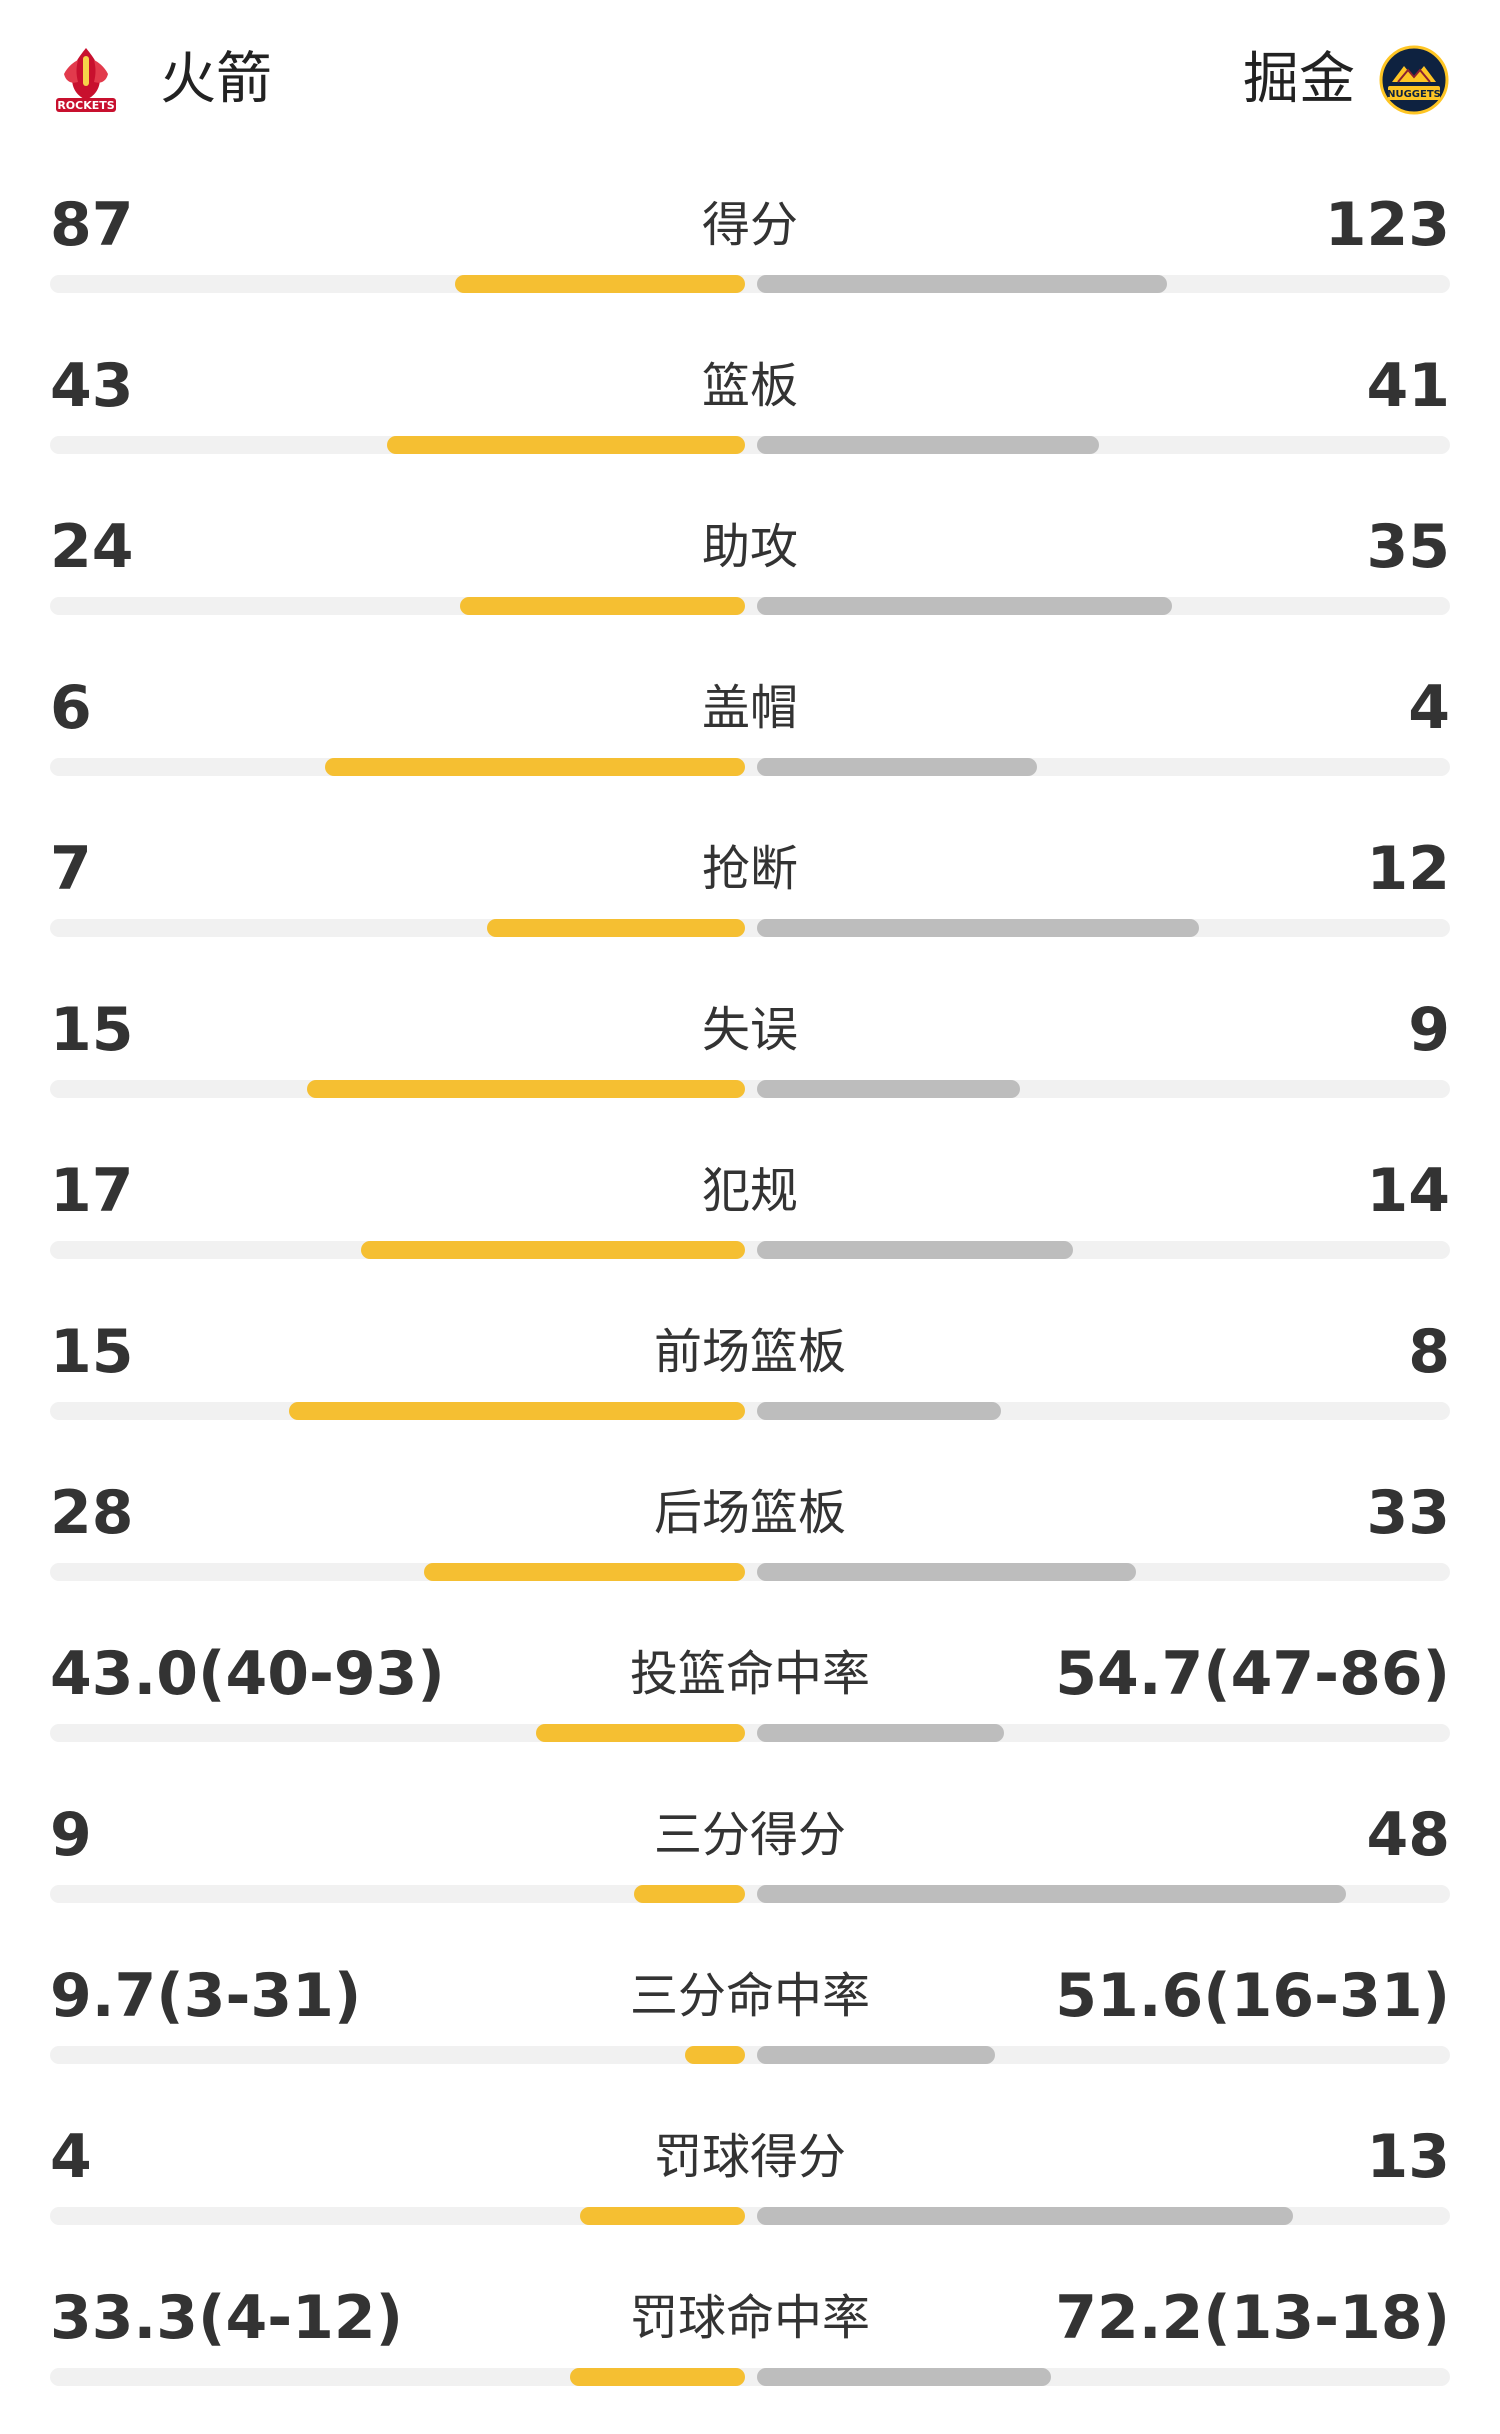  What do you see at coordinates (92, 386) in the screenshot?
I see `home-stat-value: 43` at bounding box center [92, 386].